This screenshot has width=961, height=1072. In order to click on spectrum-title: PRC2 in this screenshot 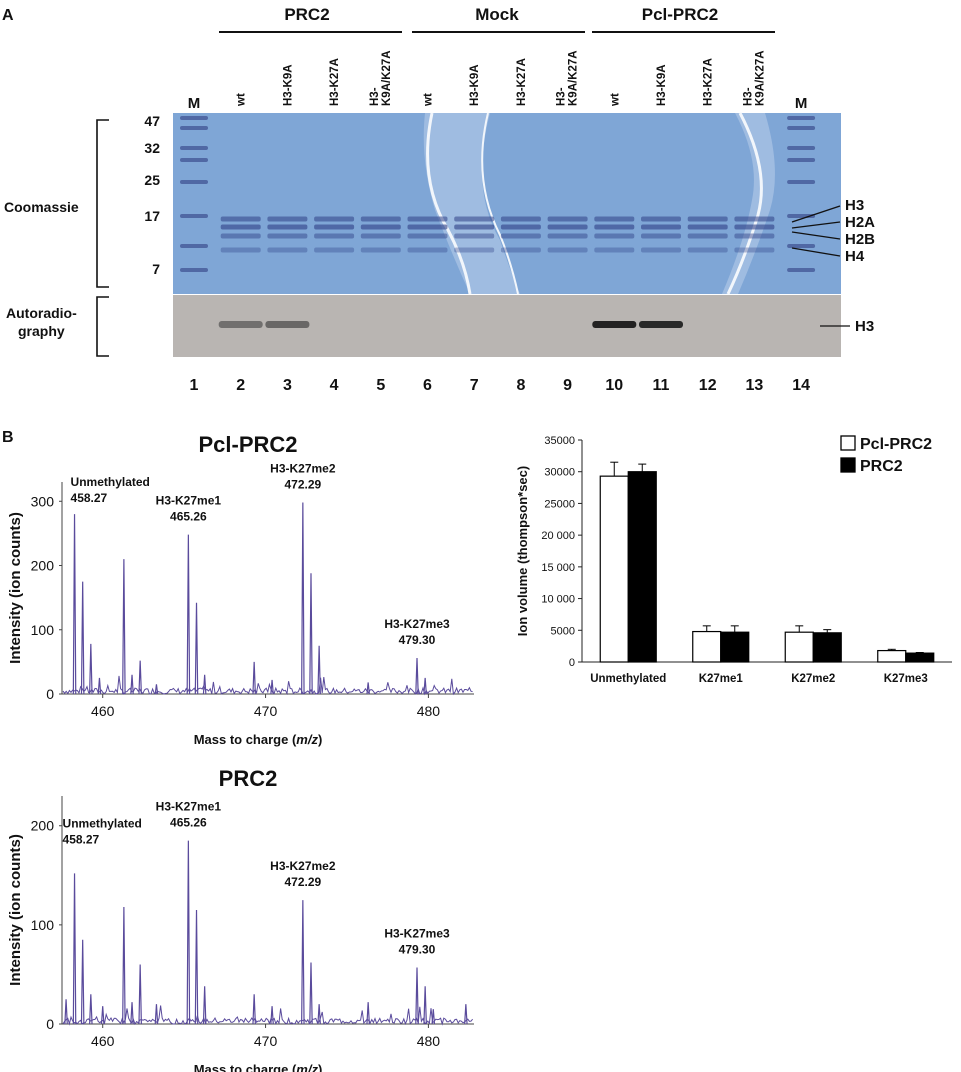, I will do `click(248, 778)`.